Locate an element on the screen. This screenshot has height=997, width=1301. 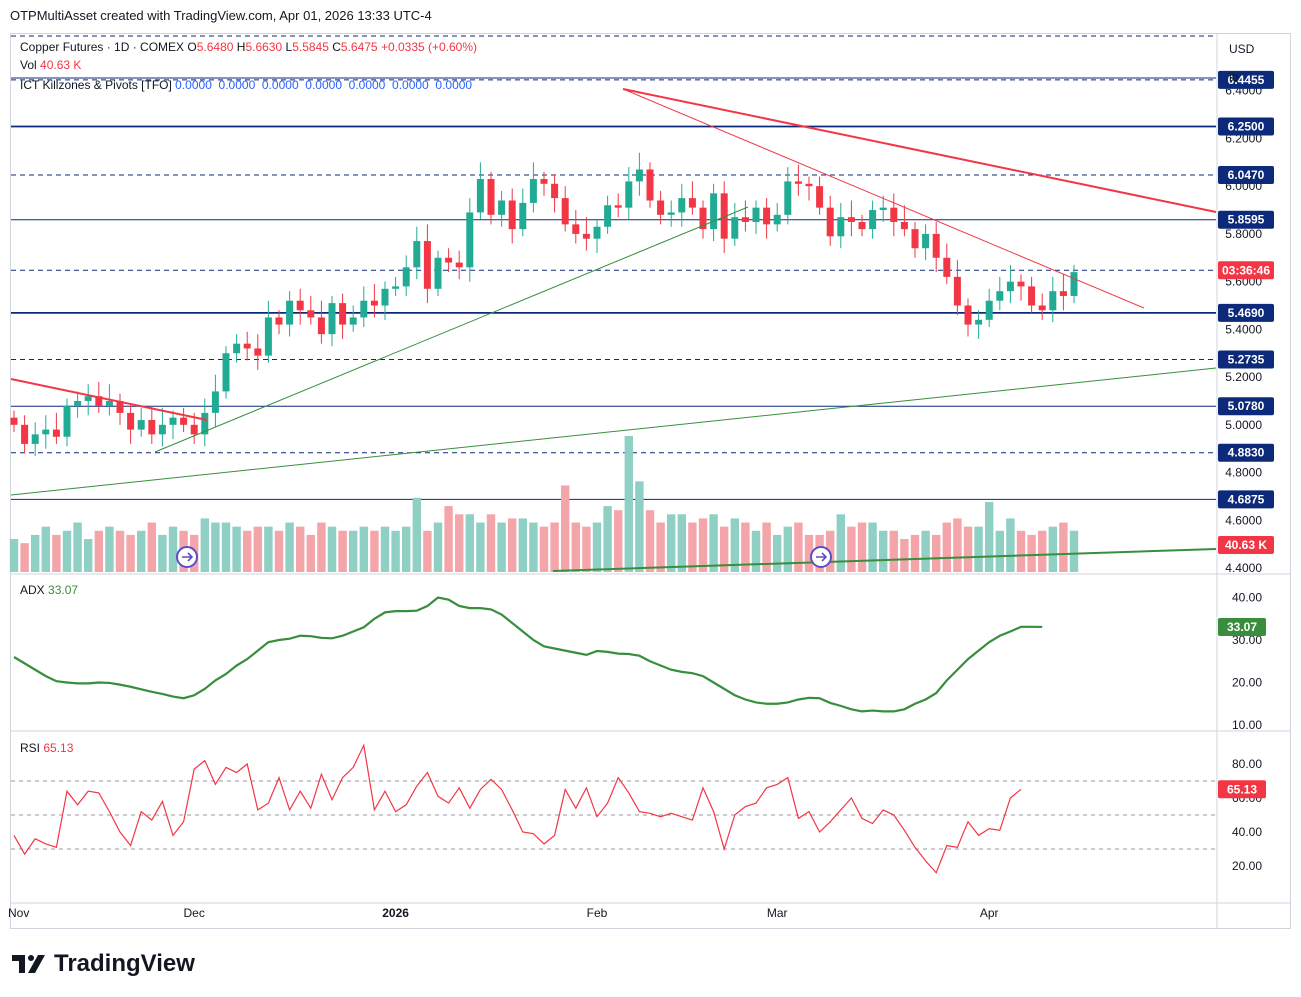
volume-label: Vol is located at coordinates (28, 65).